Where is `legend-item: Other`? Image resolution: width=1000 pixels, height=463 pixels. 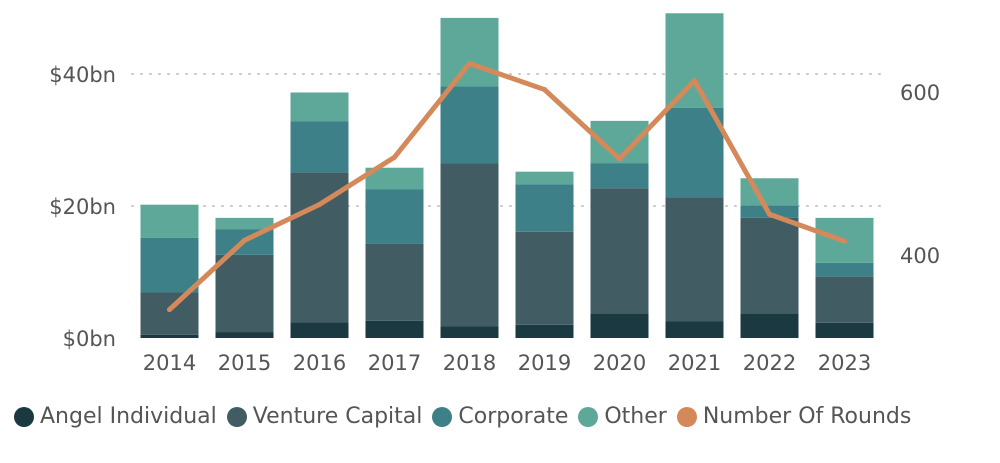
legend-item: Other is located at coordinates (622, 416).